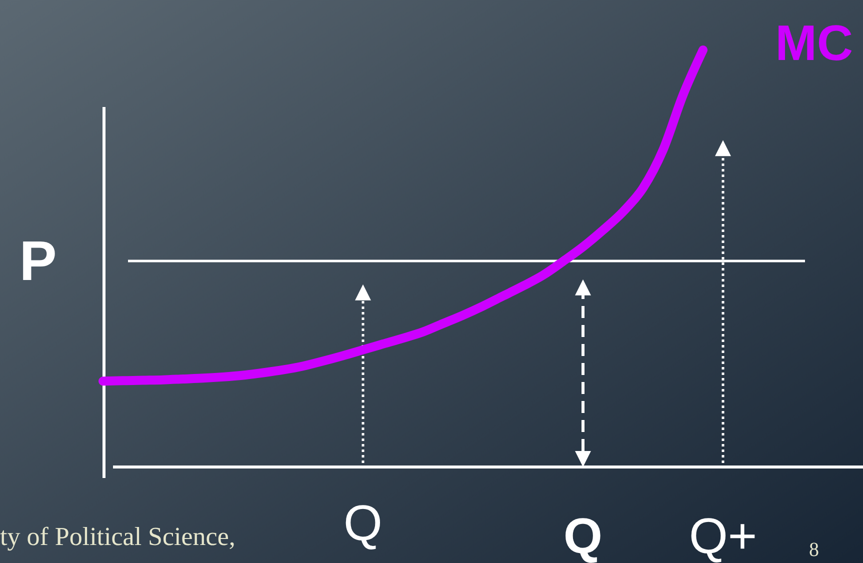 The image size is (863, 563). Describe the element at coordinates (38, 260) in the screenshot. I see `y-axis-title: P` at that location.